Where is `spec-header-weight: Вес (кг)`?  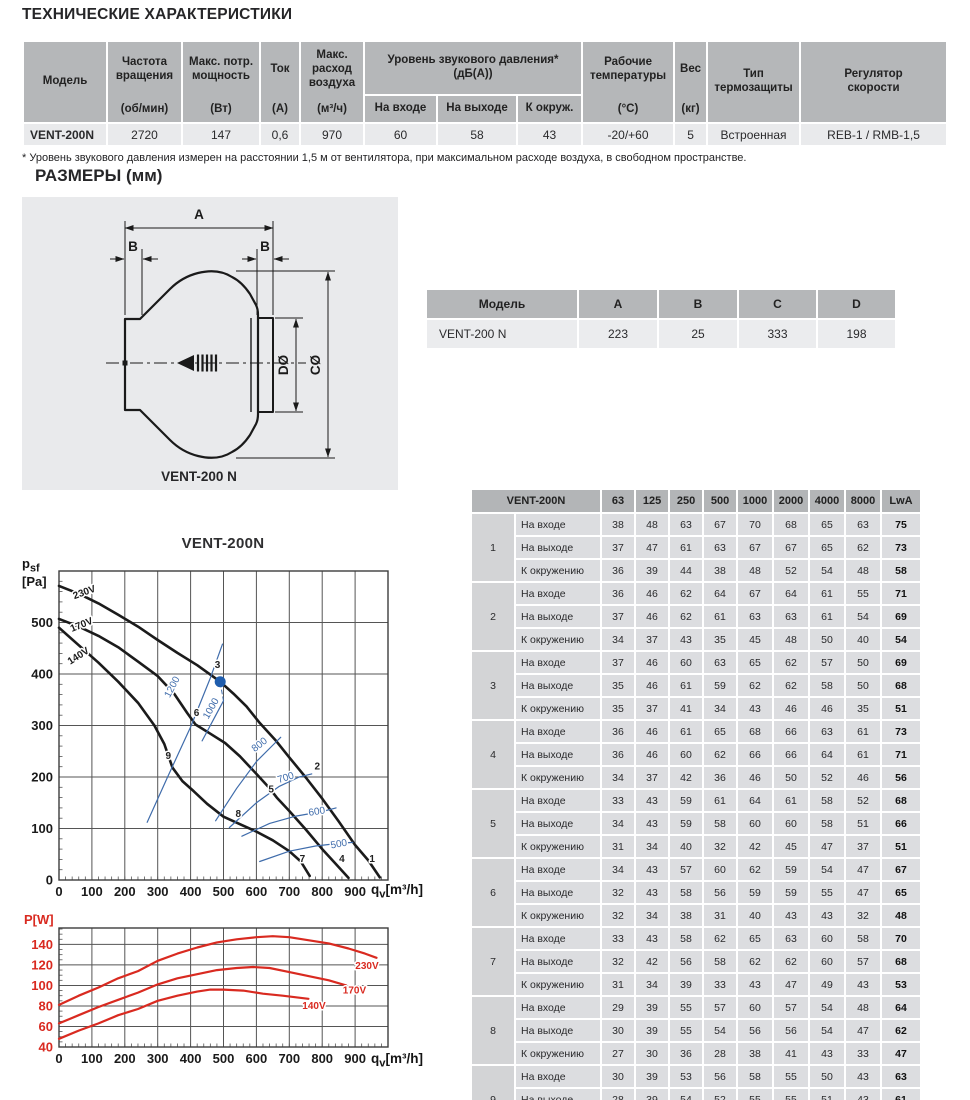
spec-header-weight: Вес (кг) is located at coordinates (691, 82).